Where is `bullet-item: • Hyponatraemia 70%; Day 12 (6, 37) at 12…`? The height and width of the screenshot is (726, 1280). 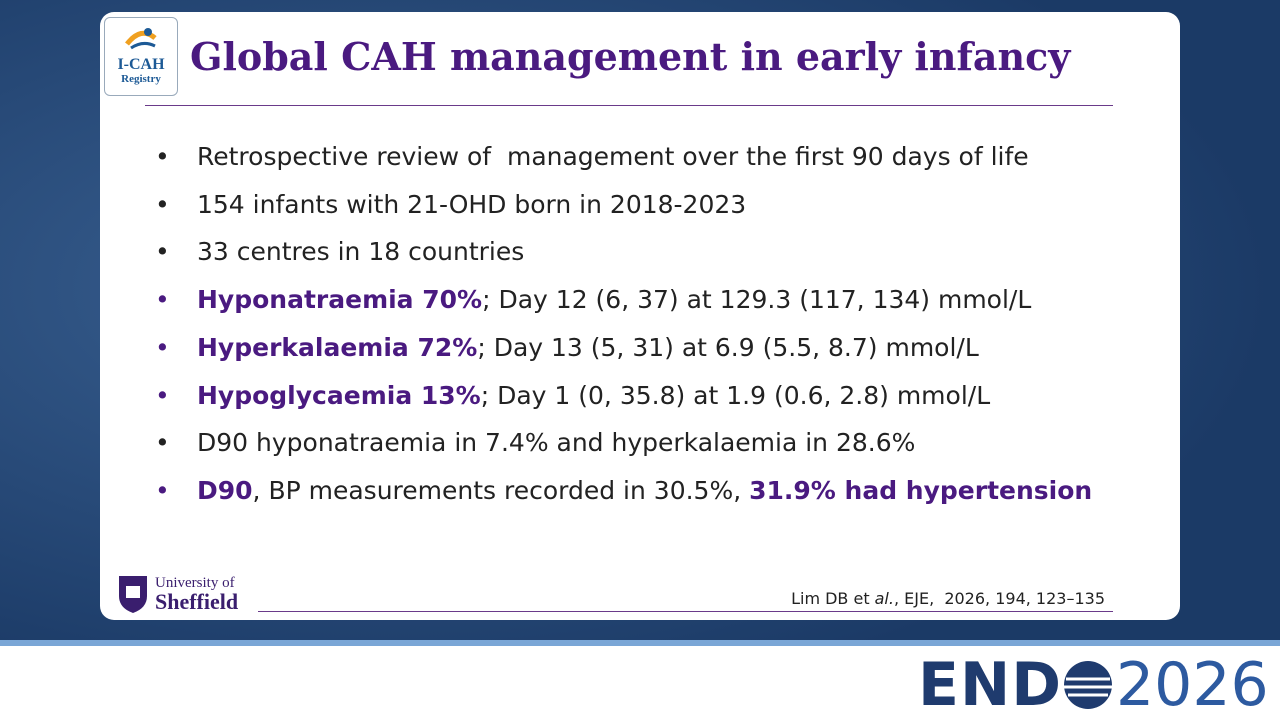
bullet-item: • Hyponatraemia 70%; Day 12 (6, 37) at 12… is located at coordinates (593, 299).